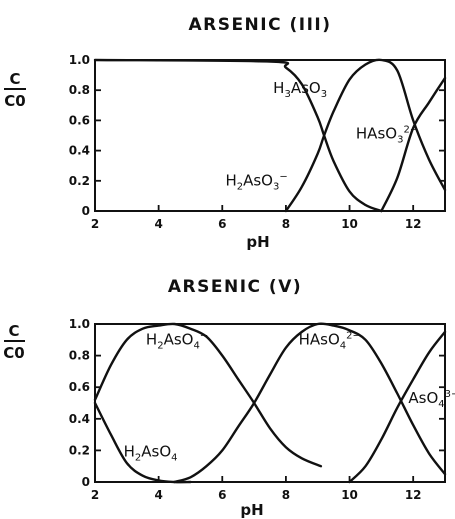 This screenshot has height=519, width=455. Describe the element at coordinates (177, 341) in the screenshot. I see `series-label: H2AsO4−` at that location.